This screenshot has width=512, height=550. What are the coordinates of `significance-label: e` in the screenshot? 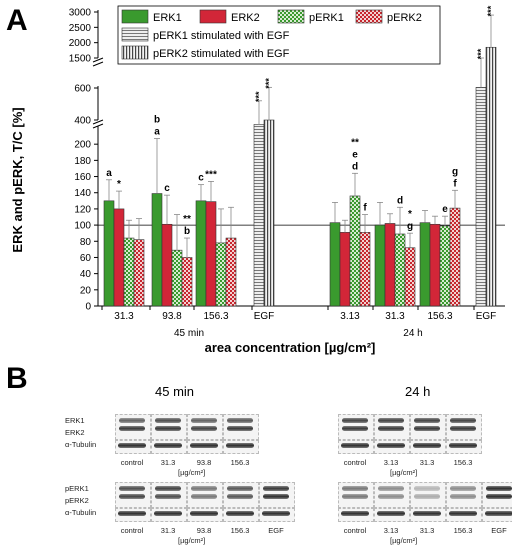 It's located at (445, 209).